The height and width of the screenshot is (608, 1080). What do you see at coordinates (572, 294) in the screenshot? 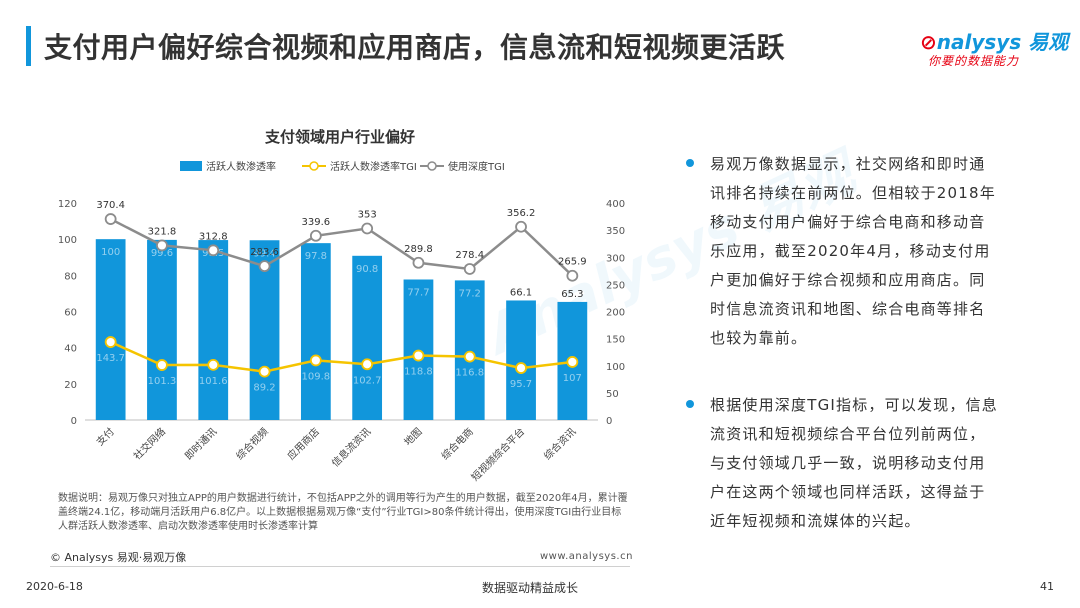
I see `bar-value-label: 65.3` at bounding box center [572, 294].